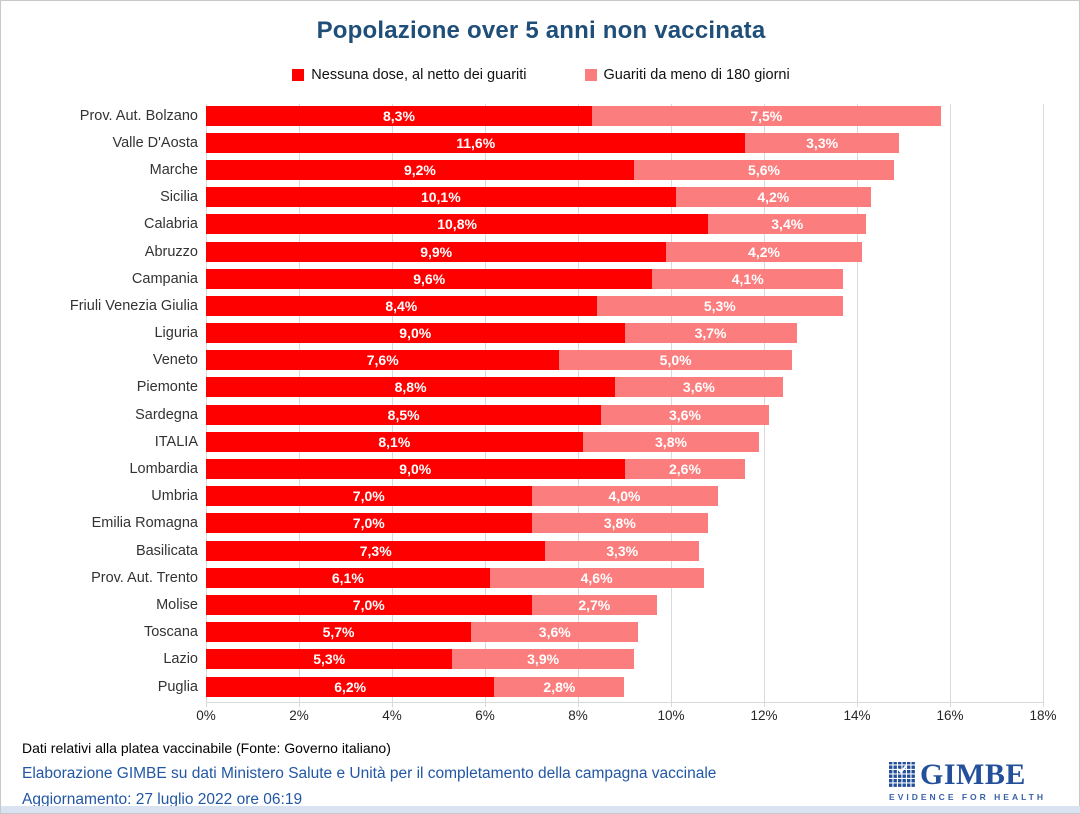 Image resolution: width=1080 pixels, height=814 pixels. Describe the element at coordinates (764, 169) in the screenshot. I see `value-label: 5,6%` at that location.